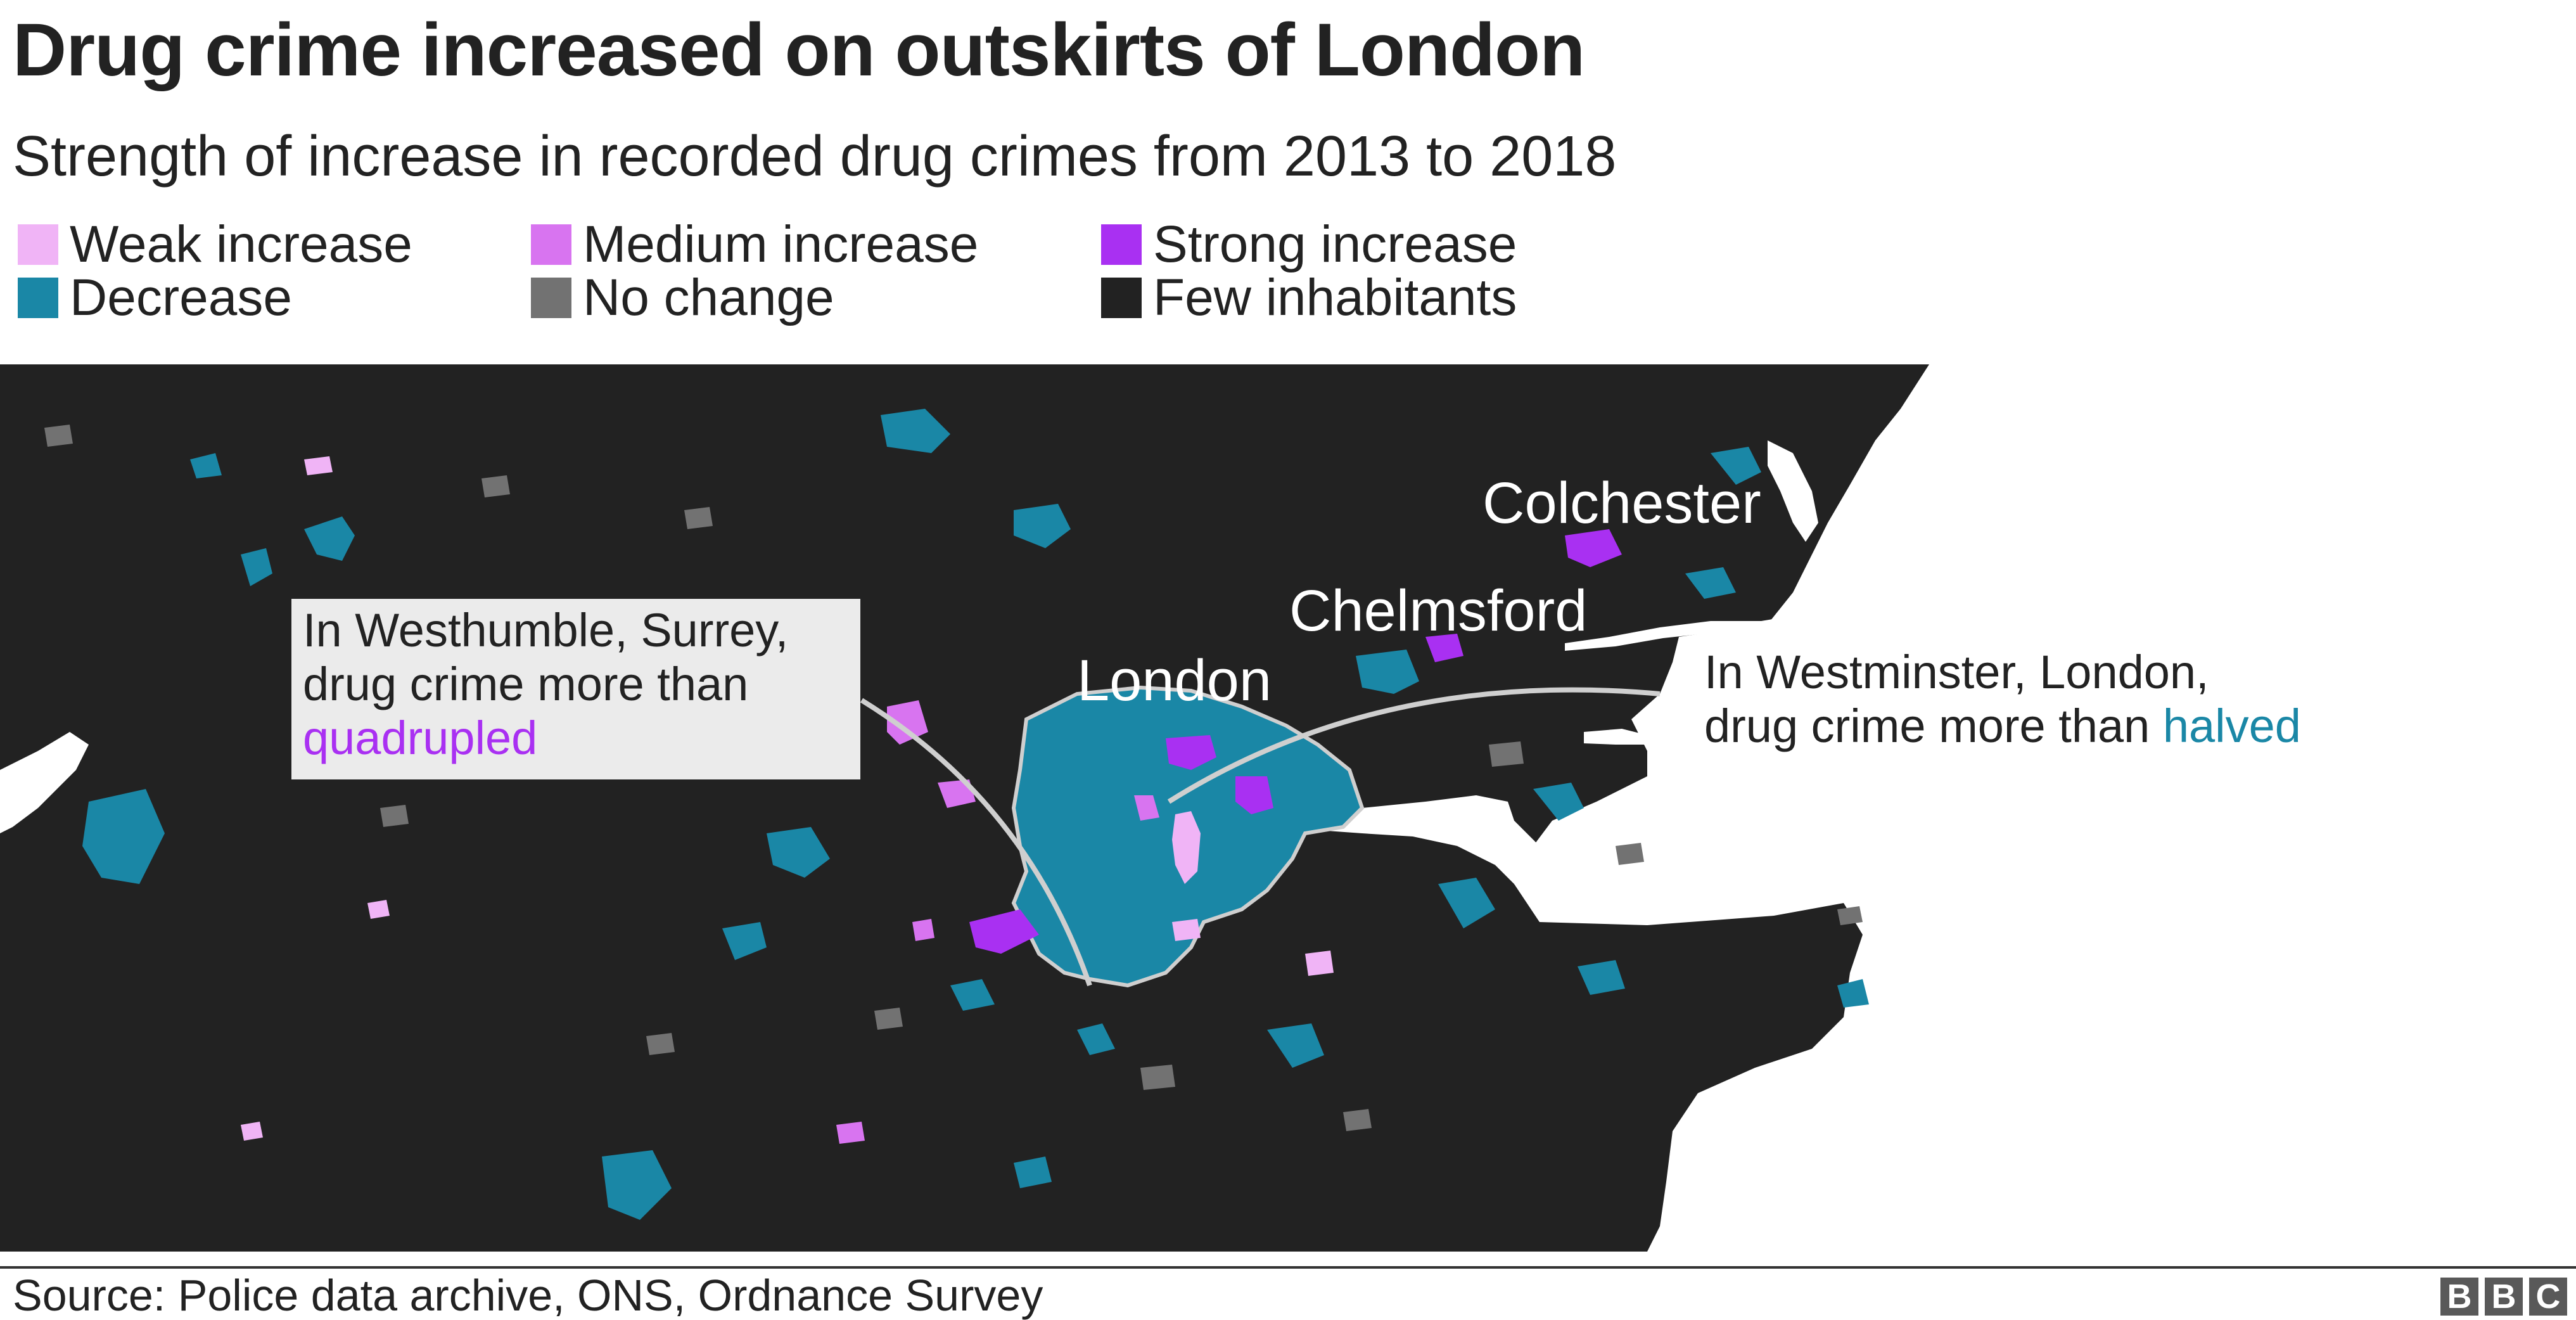 The height and width of the screenshot is (1320, 2576). Describe the element at coordinates (1254, 795) in the screenshot. I see `london-strong-increase-east` at that location.